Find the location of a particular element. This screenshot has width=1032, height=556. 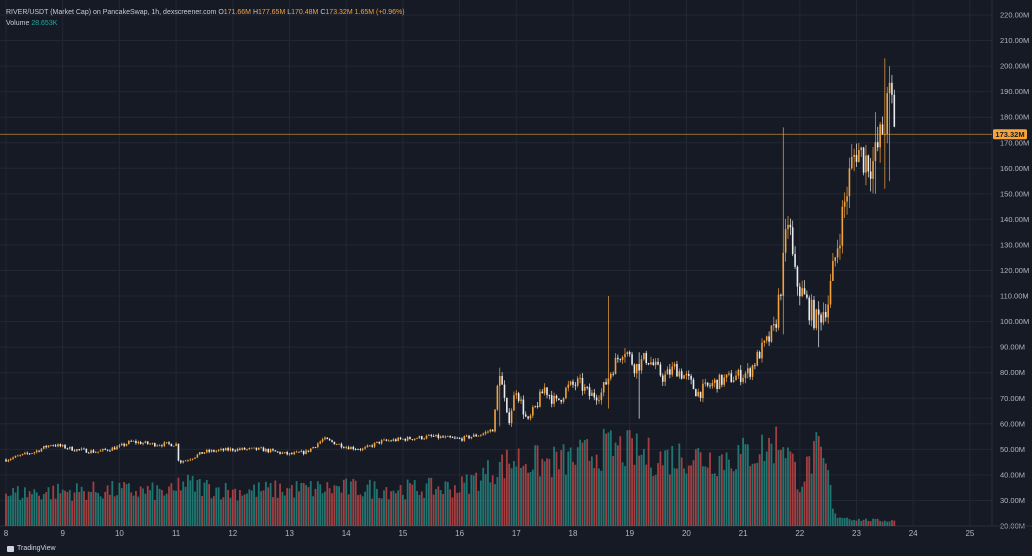

y-tick-label: 140.00M is located at coordinates (1014, 219).